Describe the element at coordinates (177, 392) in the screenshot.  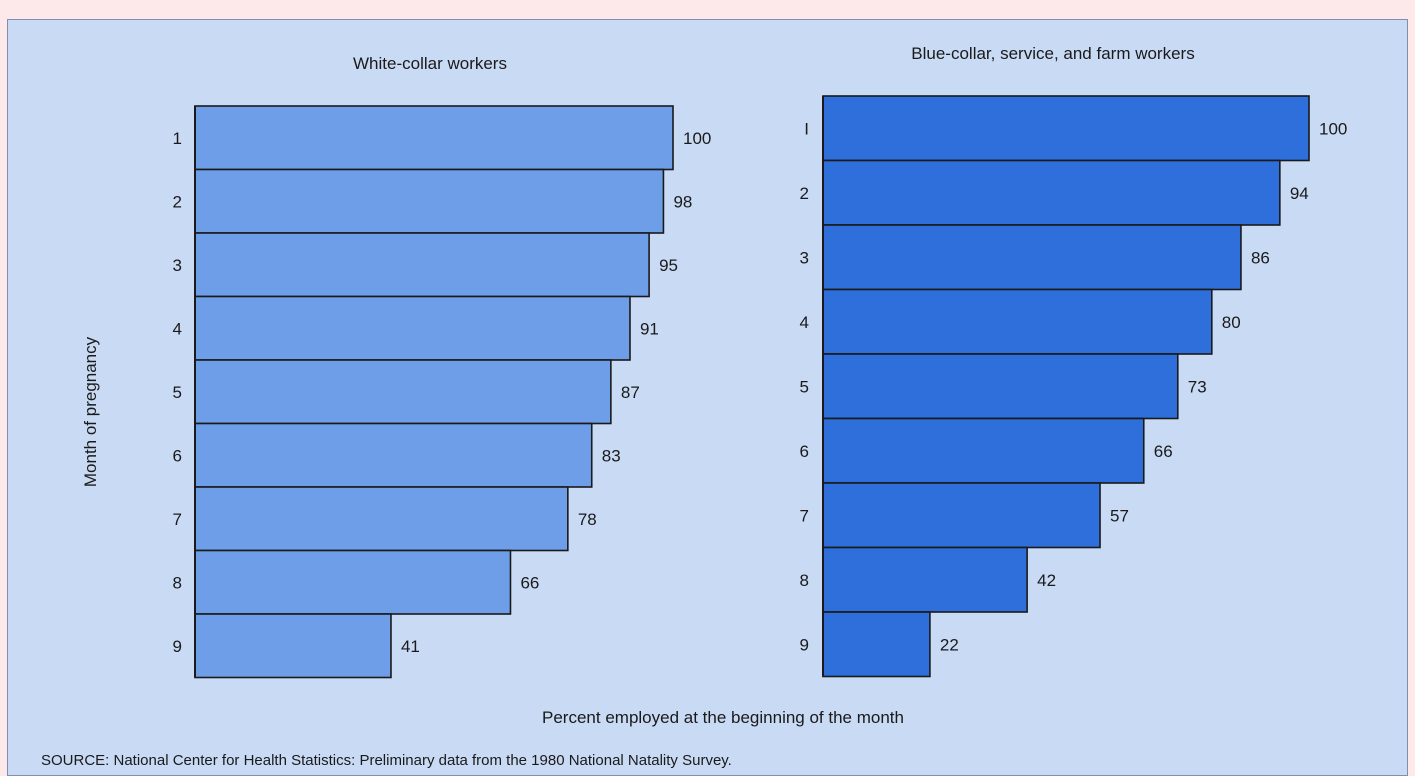
I see `white-collar-month-label-5: 5` at that location.